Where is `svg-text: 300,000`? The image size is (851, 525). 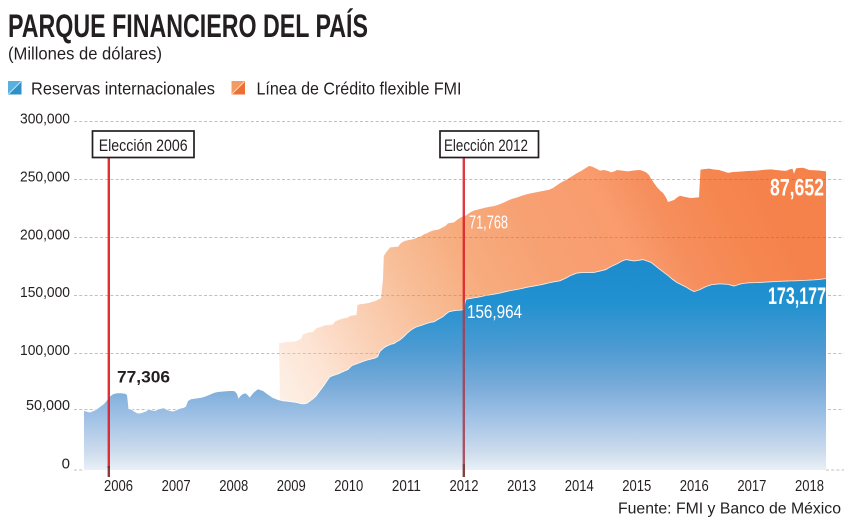
svg-text: 300,000 is located at coordinates (45, 119).